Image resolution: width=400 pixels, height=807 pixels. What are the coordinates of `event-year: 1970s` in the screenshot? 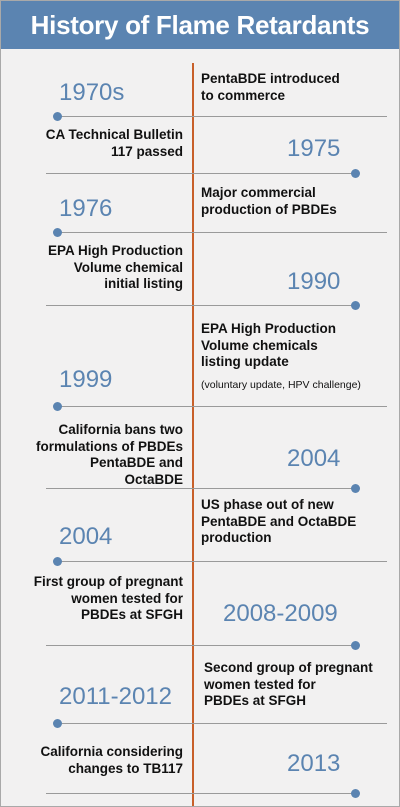 It's located at (92, 92).